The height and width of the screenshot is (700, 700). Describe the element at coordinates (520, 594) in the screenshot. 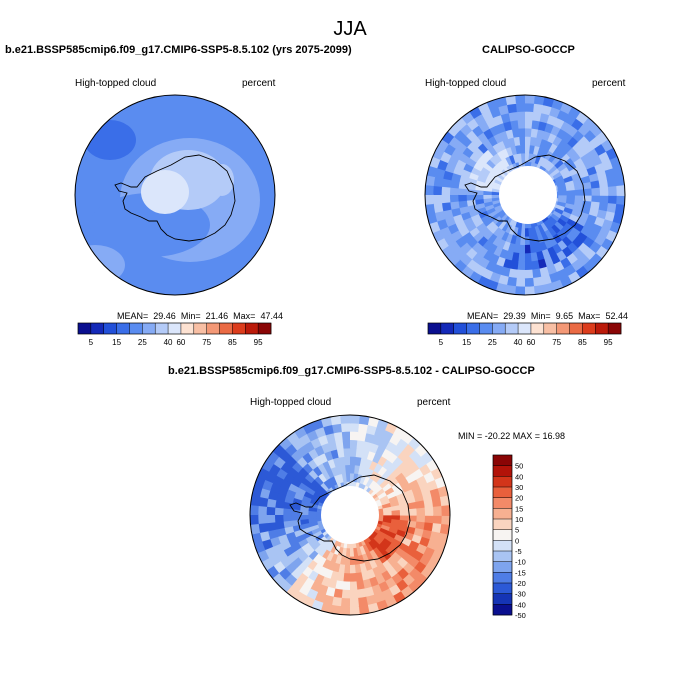

I see `colorbar-tick-label: -30` at that location.